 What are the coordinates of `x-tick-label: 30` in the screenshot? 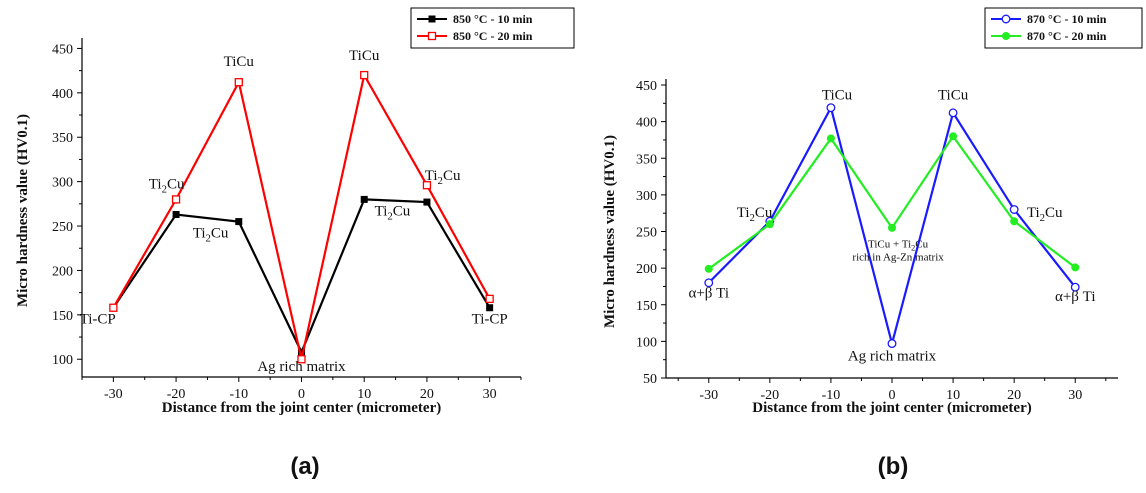 It's located at (1075, 395).